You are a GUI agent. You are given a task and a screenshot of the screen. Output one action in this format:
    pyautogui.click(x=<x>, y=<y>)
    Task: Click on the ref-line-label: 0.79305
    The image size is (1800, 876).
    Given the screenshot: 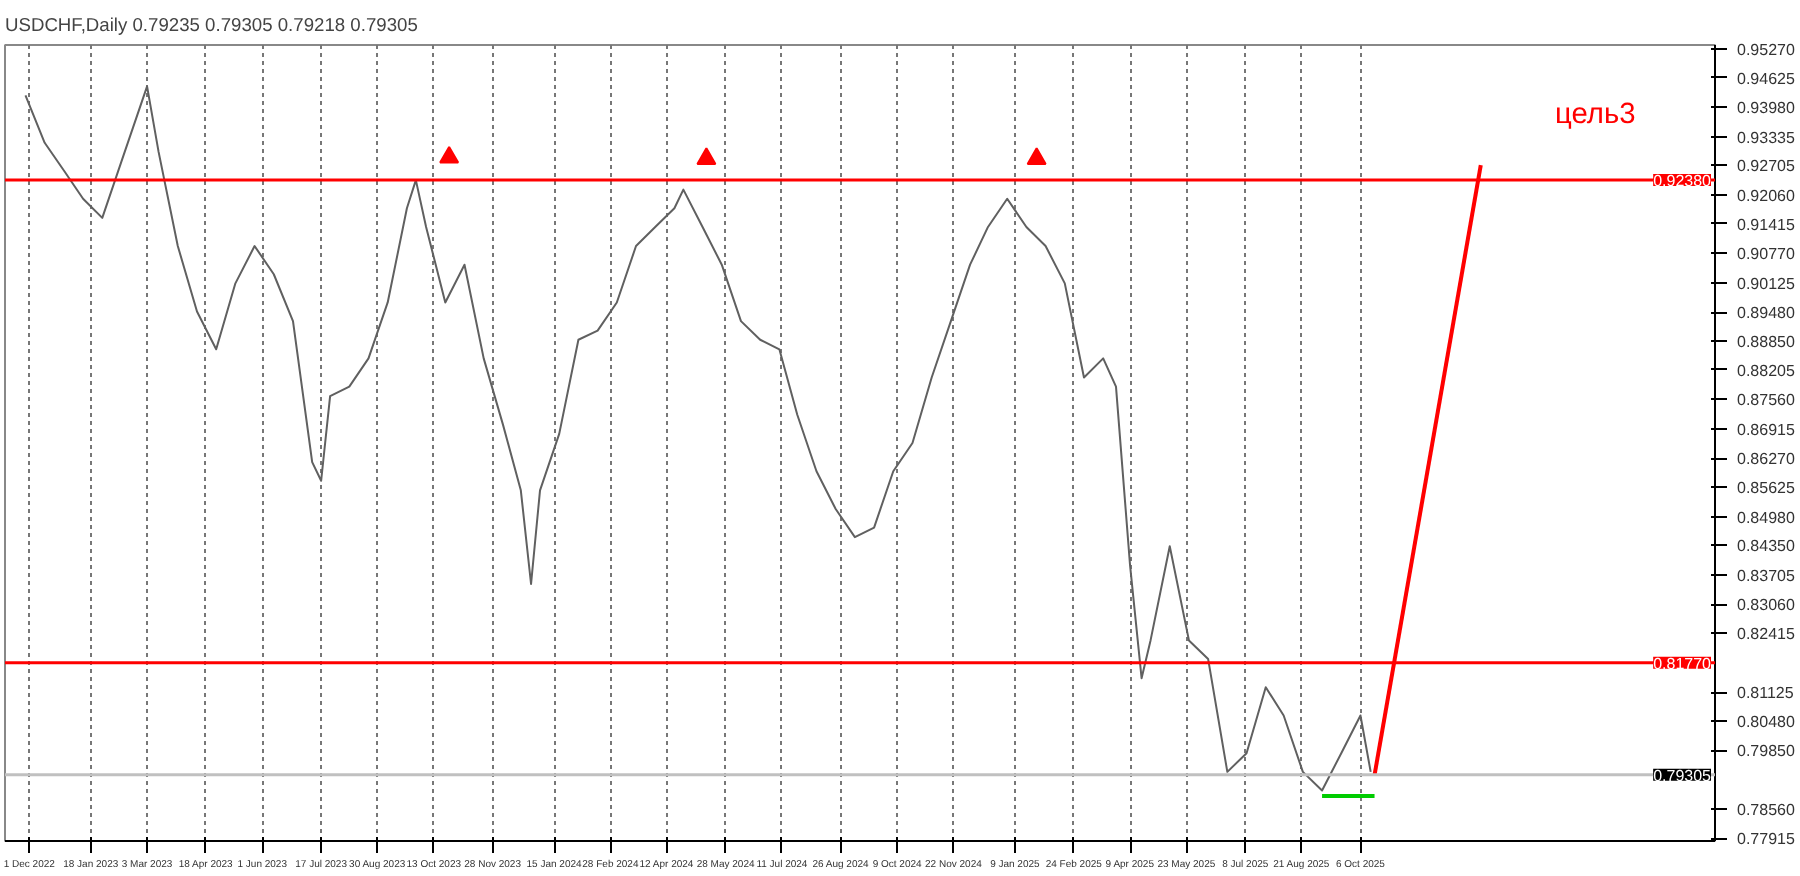 What is the action you would take?
    pyautogui.click(x=1683, y=775)
    